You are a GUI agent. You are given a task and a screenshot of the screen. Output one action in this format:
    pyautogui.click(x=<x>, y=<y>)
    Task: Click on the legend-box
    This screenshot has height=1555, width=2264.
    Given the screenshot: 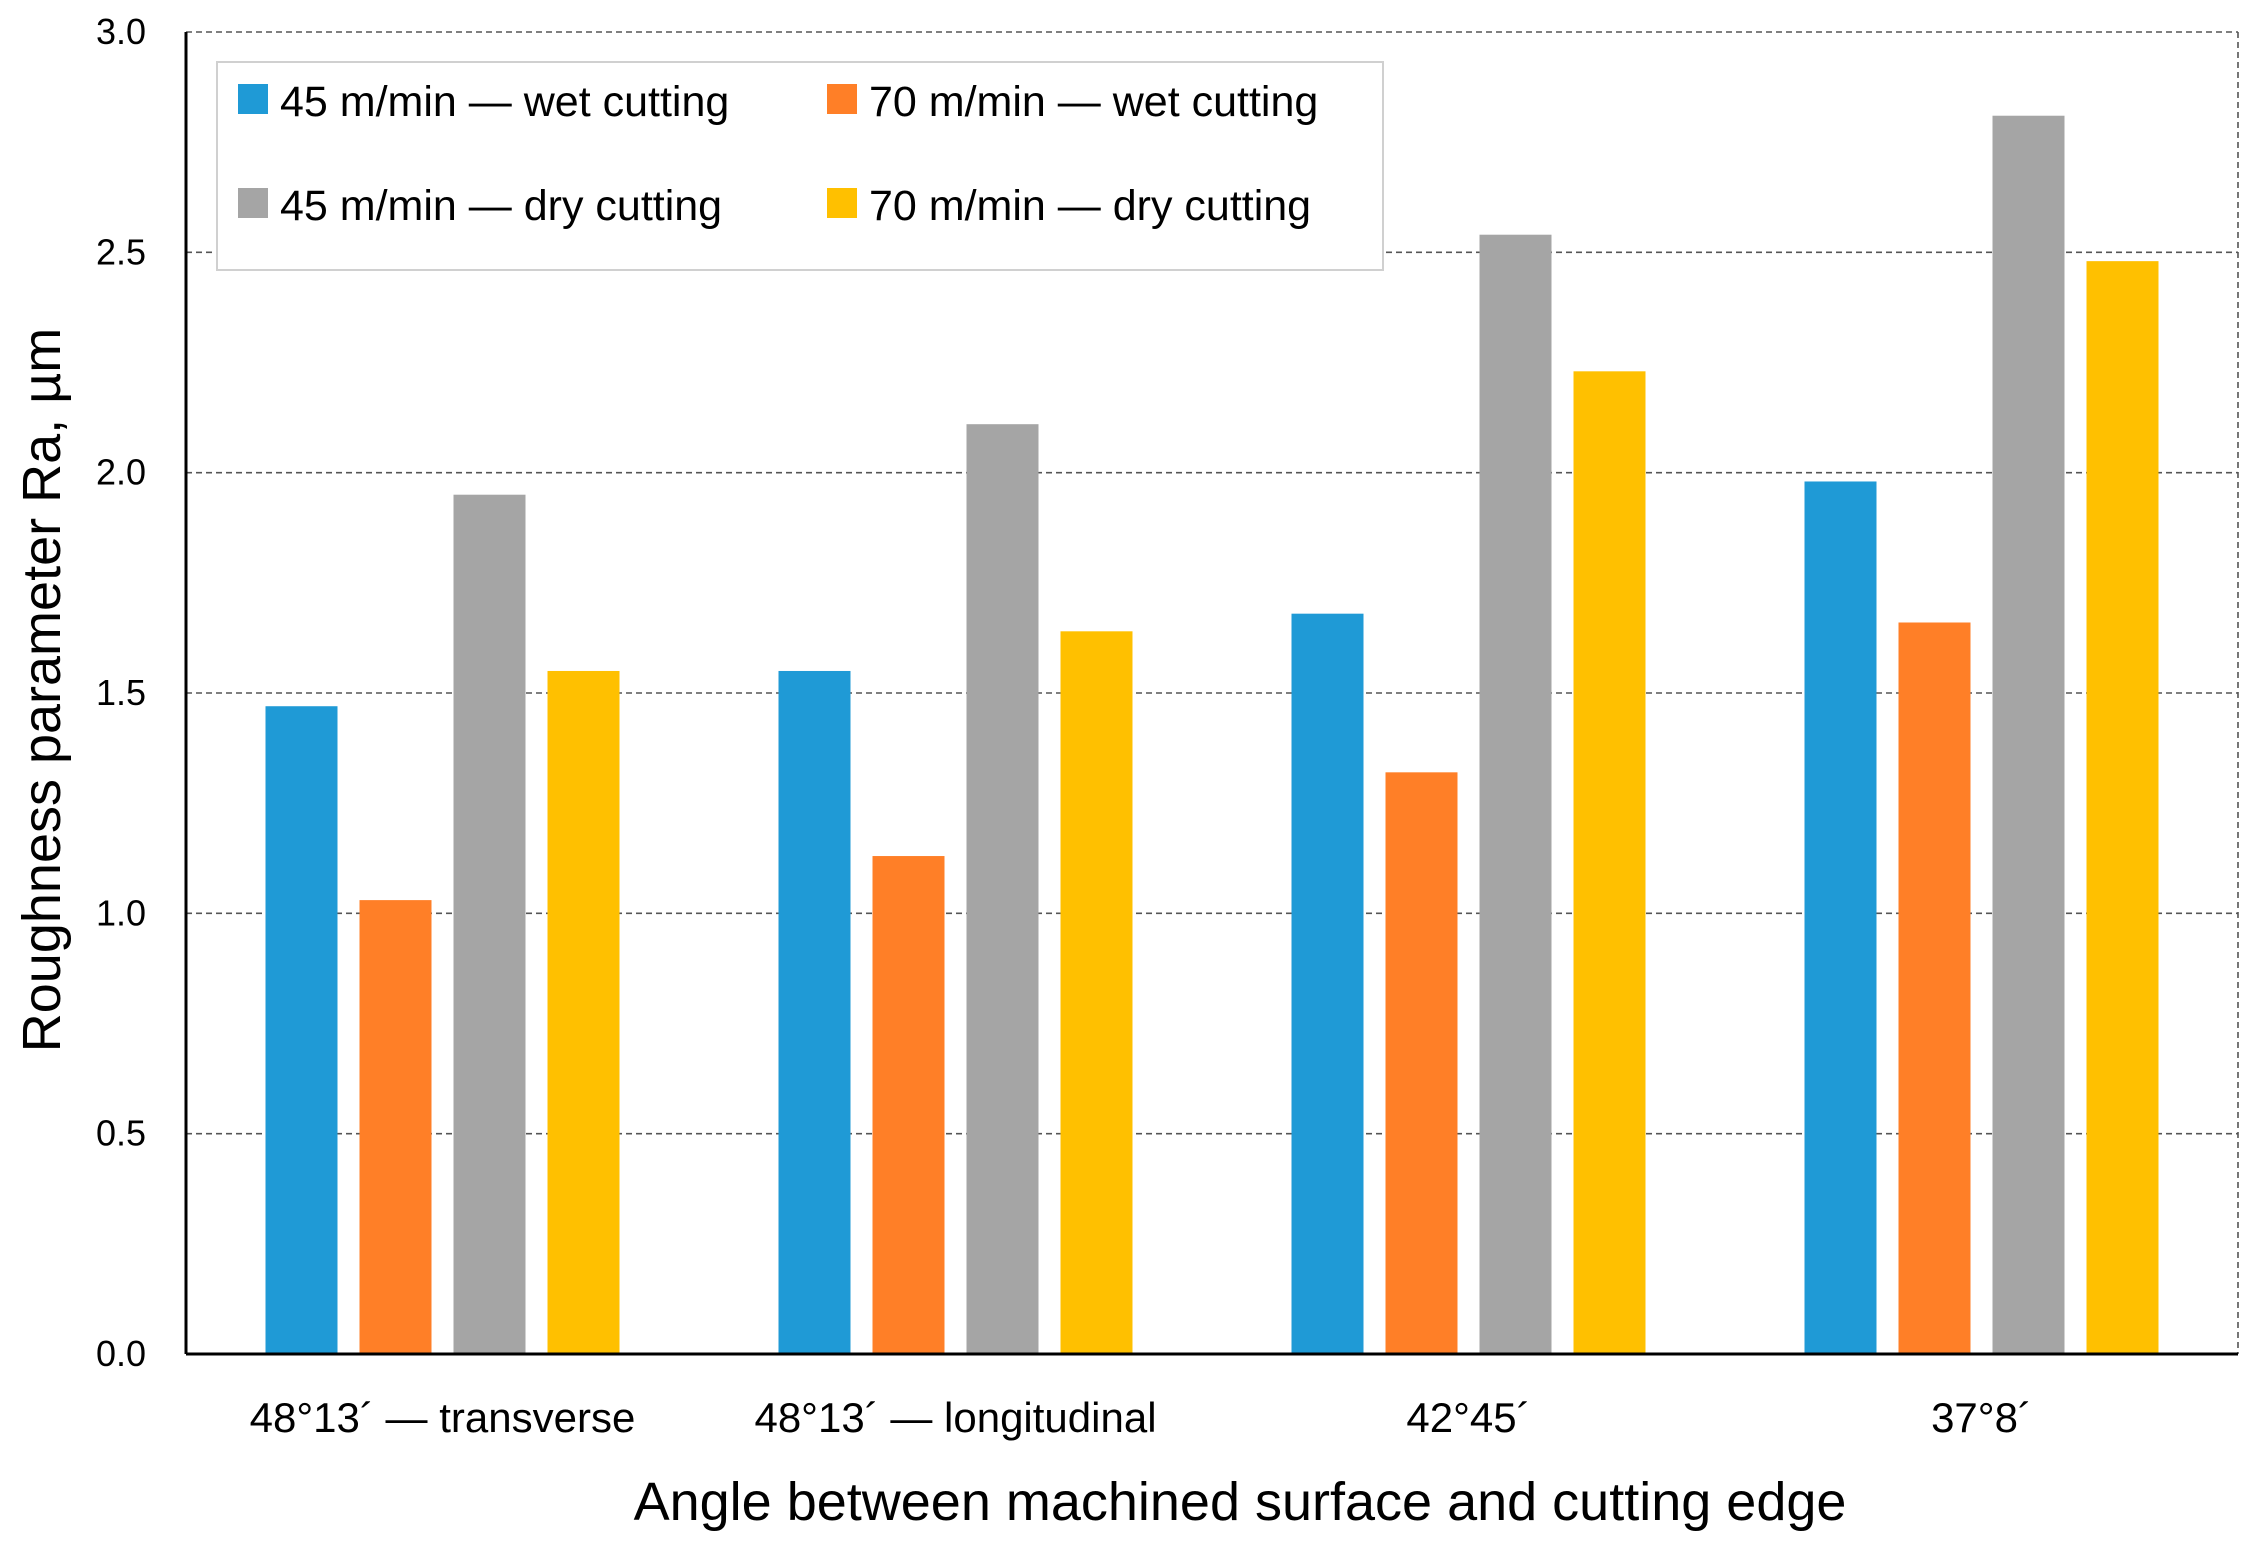 What is the action you would take?
    pyautogui.click(x=800, y=166)
    